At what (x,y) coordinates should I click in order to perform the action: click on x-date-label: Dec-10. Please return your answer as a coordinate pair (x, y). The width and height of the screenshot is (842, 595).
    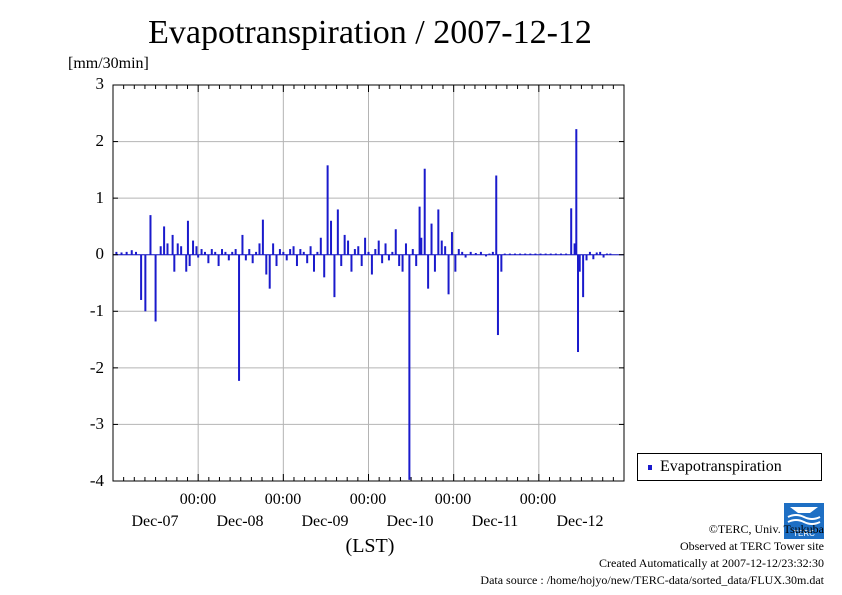
    Looking at the image, I should click on (410, 521).